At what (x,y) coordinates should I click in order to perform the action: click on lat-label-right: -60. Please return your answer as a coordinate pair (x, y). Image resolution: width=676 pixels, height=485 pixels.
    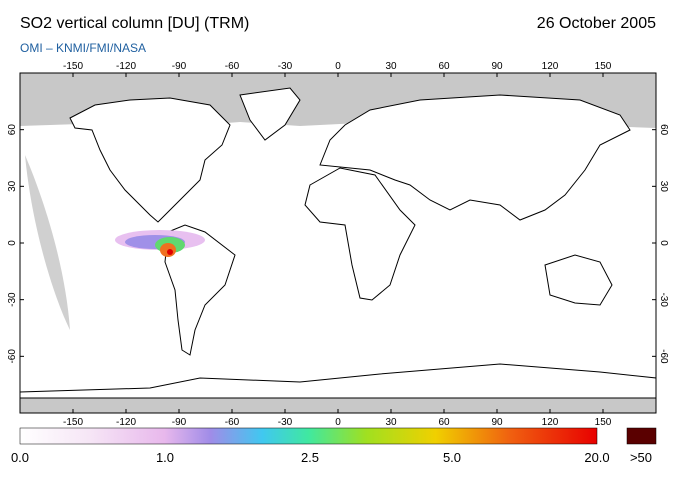
    Looking at the image, I should click on (663, 356).